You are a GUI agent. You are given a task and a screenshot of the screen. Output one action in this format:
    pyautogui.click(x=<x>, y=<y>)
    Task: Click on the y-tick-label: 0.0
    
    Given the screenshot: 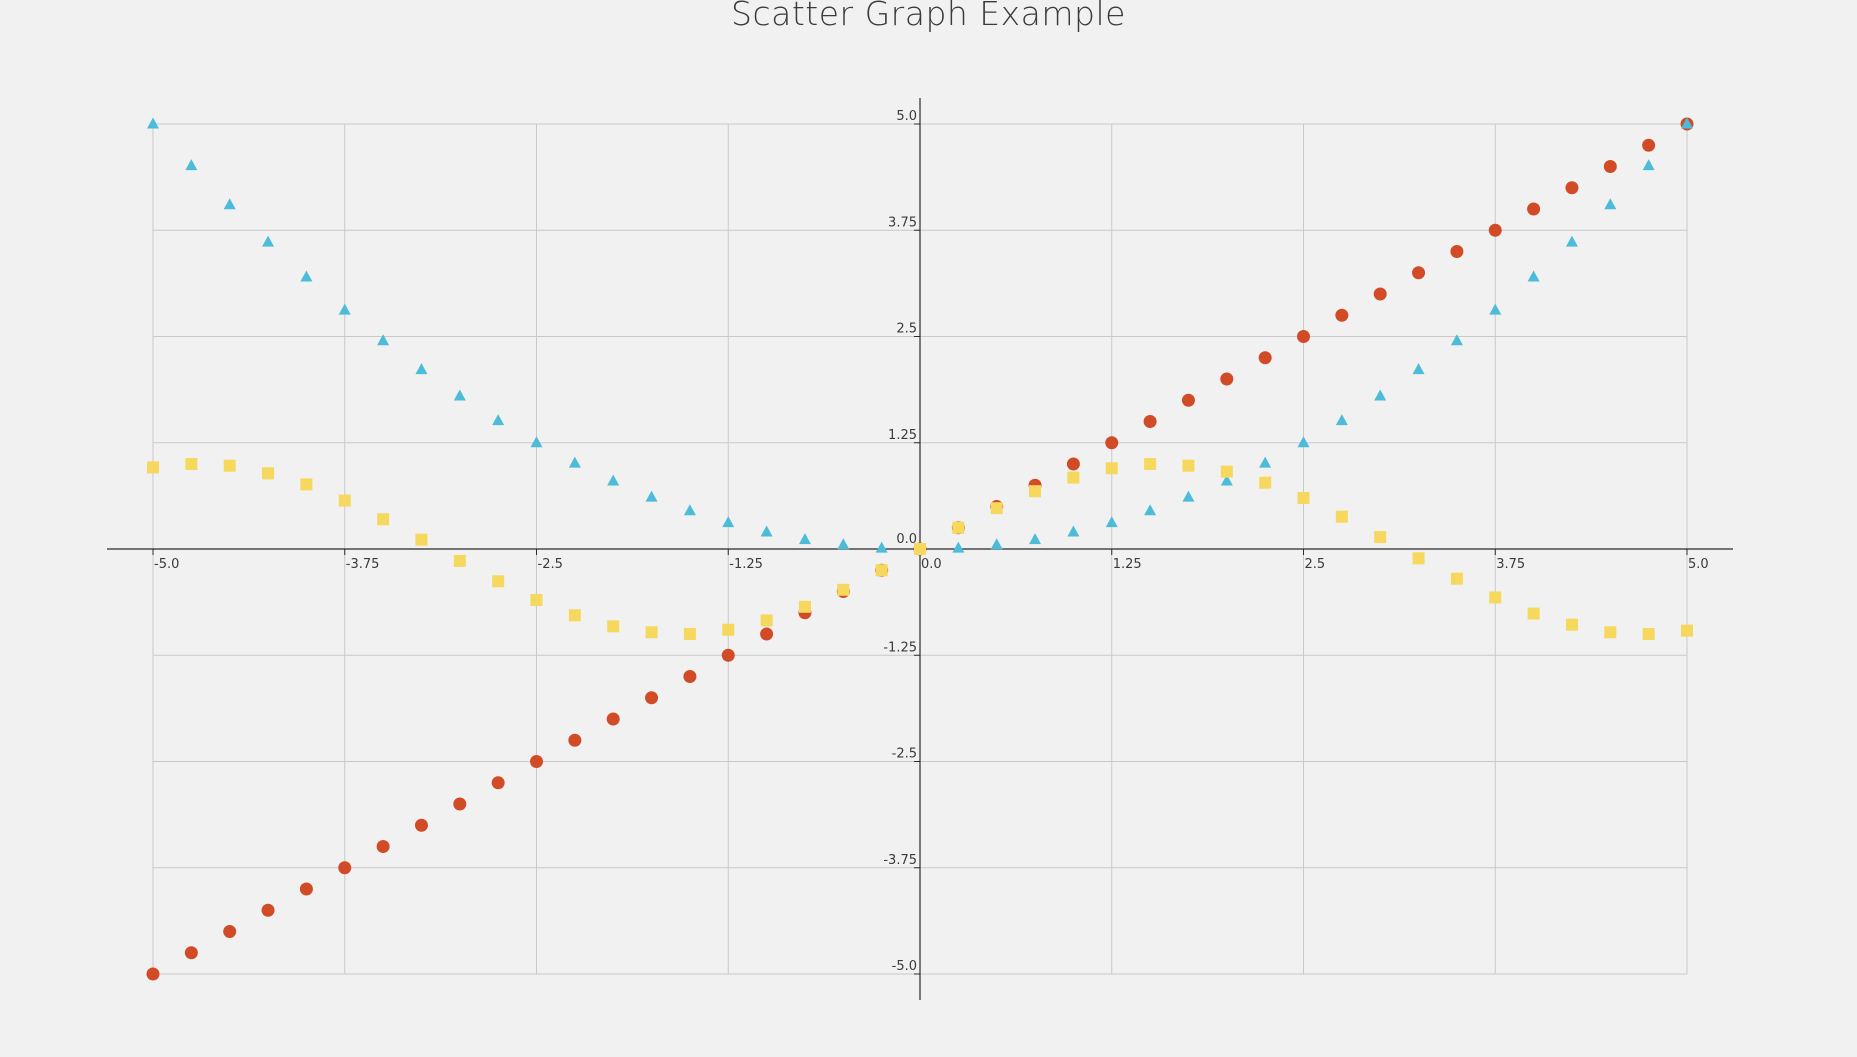 What is the action you would take?
    pyautogui.click(x=906, y=539)
    